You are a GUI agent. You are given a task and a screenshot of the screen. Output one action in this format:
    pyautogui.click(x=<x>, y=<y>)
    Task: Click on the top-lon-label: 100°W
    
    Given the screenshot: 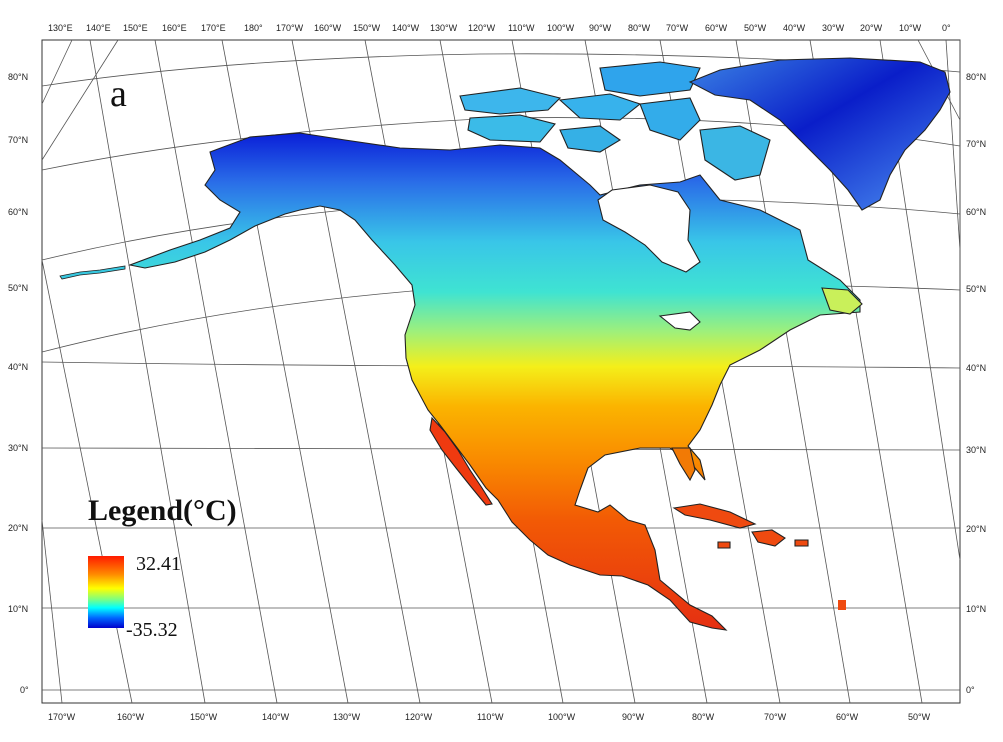 What is the action you would take?
    pyautogui.click(x=561, y=28)
    